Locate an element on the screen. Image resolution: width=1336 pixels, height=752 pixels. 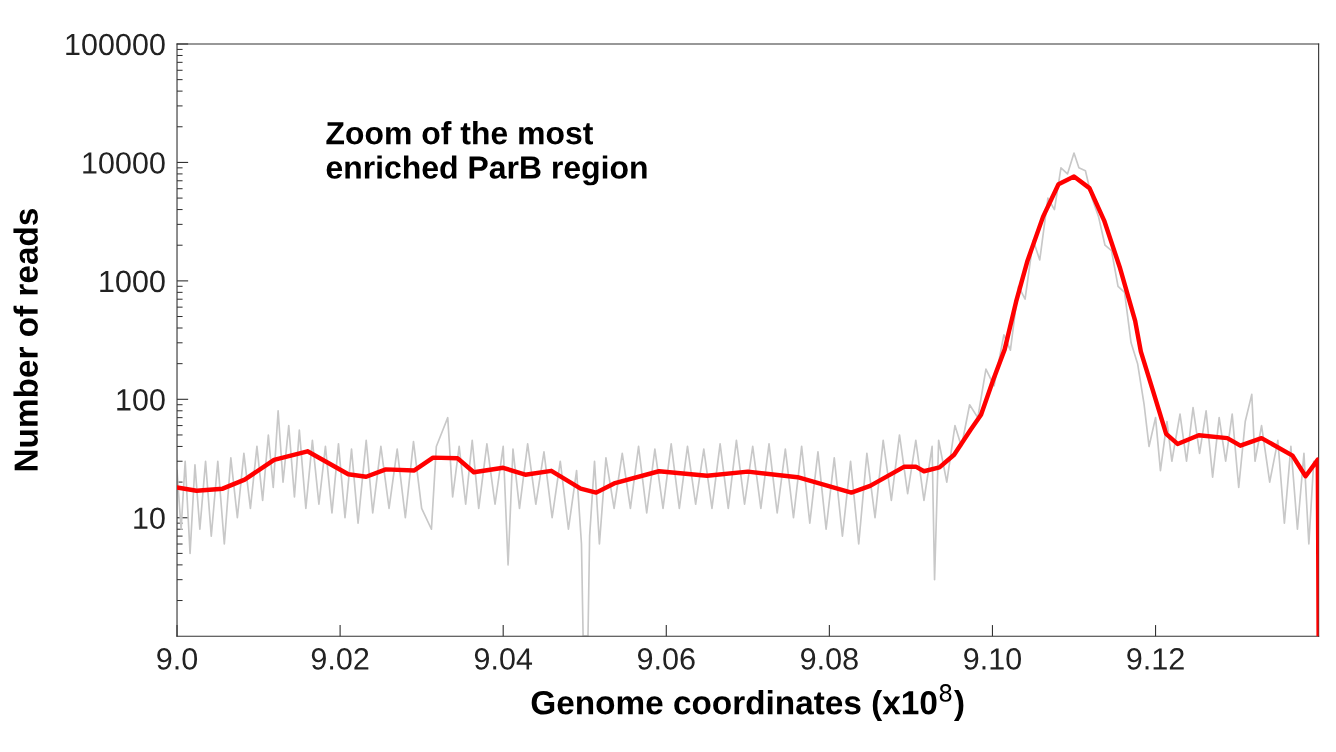
x-tick-label: 9.08 is located at coordinates (829, 659).